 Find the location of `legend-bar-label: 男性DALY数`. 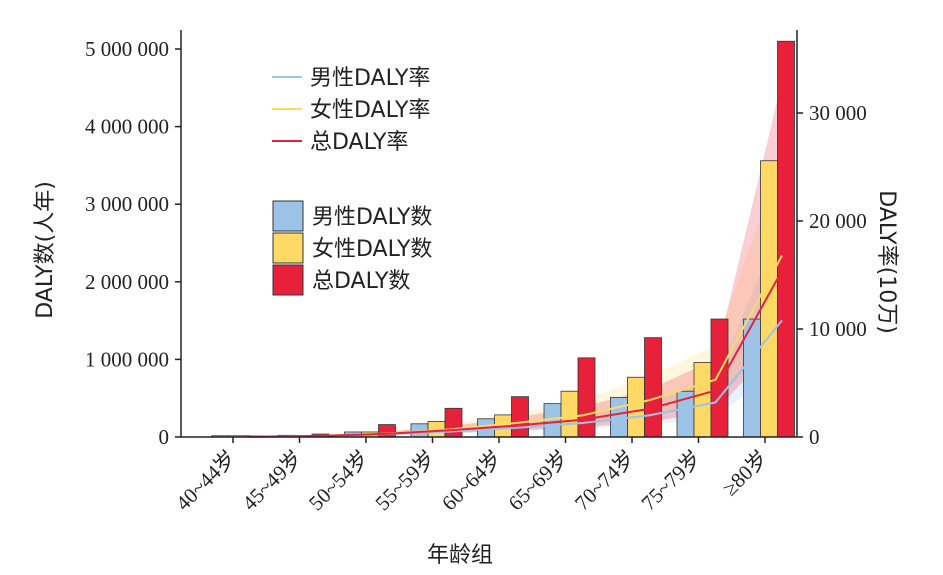

legend-bar-label: 男性DALY数 is located at coordinates (372, 217).